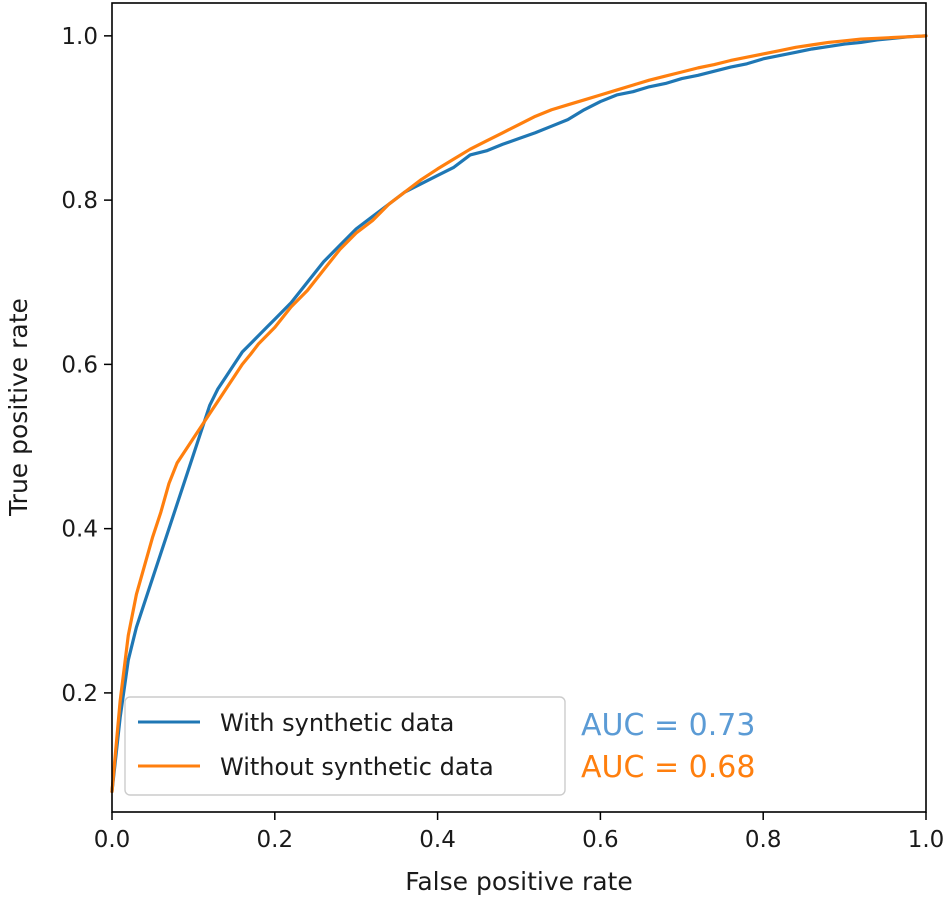 This screenshot has width=947, height=902. Describe the element at coordinates (668, 725) in the screenshot. I see `auc-annotation-with-synthetic: AUC = 0.73` at that location.